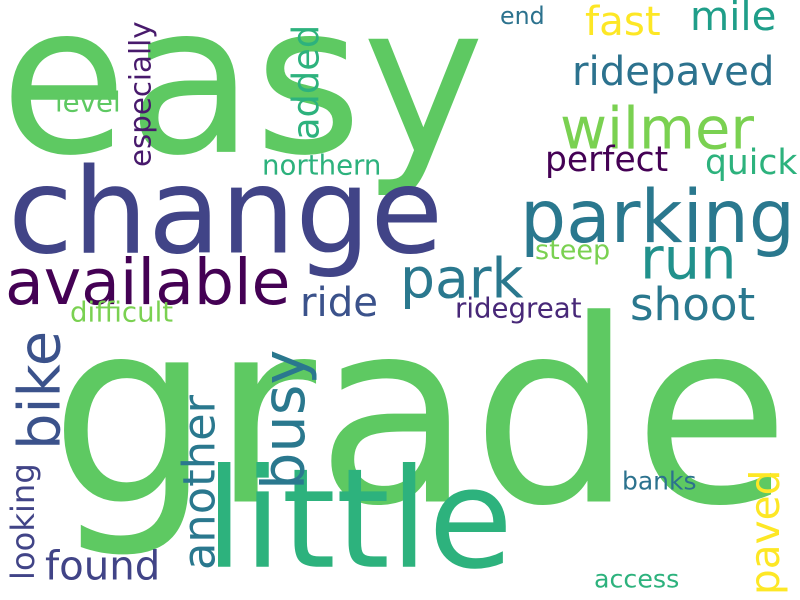 The height and width of the screenshot is (600, 800). Describe the element at coordinates (322, 166) in the screenshot. I see `word-northern: northern` at that location.